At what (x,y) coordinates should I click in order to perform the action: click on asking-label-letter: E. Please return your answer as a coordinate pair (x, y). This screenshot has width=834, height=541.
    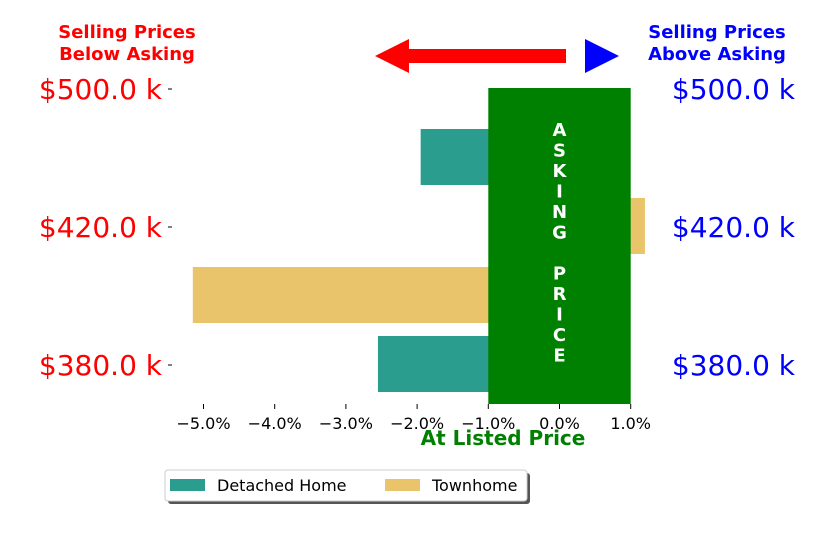
    Looking at the image, I should click on (559, 356).